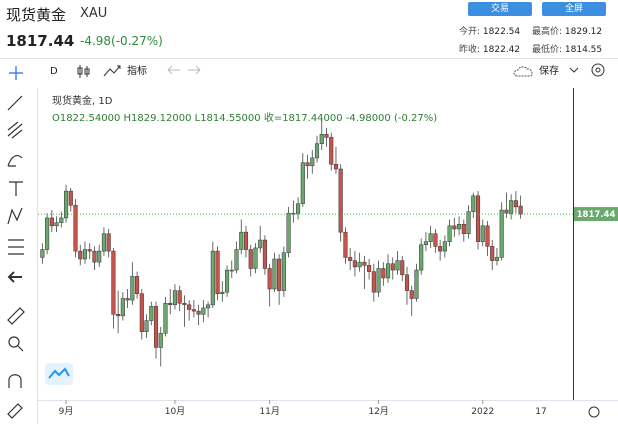 The width and height of the screenshot is (618, 424). Describe the element at coordinates (470, 32) in the screenshot. I see `stat-label: 今开:` at that location.